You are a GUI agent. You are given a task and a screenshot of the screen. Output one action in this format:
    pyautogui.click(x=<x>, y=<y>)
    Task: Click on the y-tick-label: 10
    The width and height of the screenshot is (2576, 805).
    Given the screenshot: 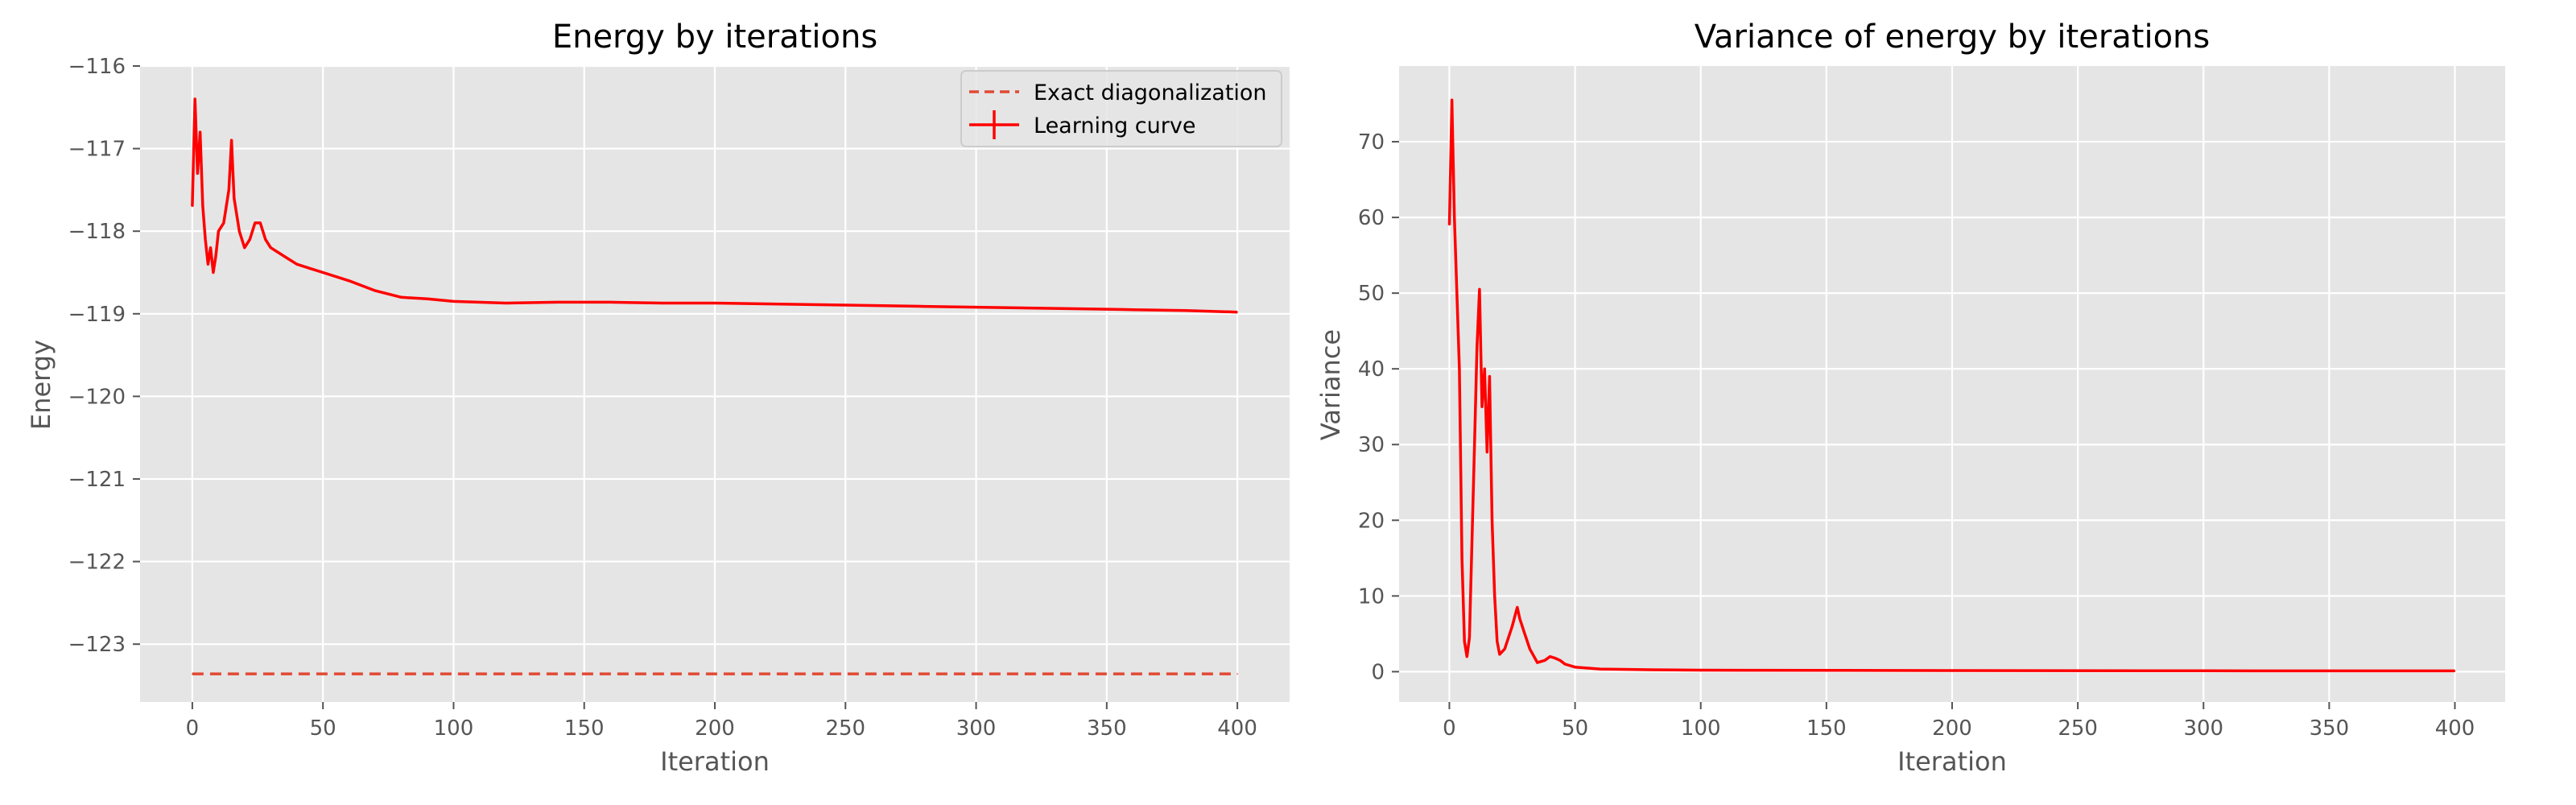 What is the action you would take?
    pyautogui.click(x=1371, y=596)
    